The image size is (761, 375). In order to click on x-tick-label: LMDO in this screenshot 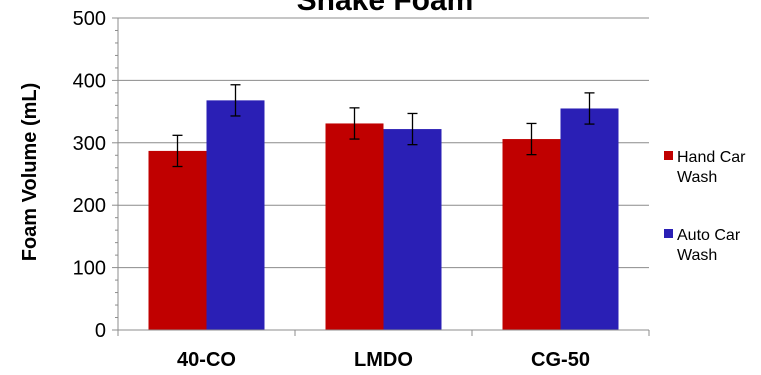, I will do `click(383, 360)`.